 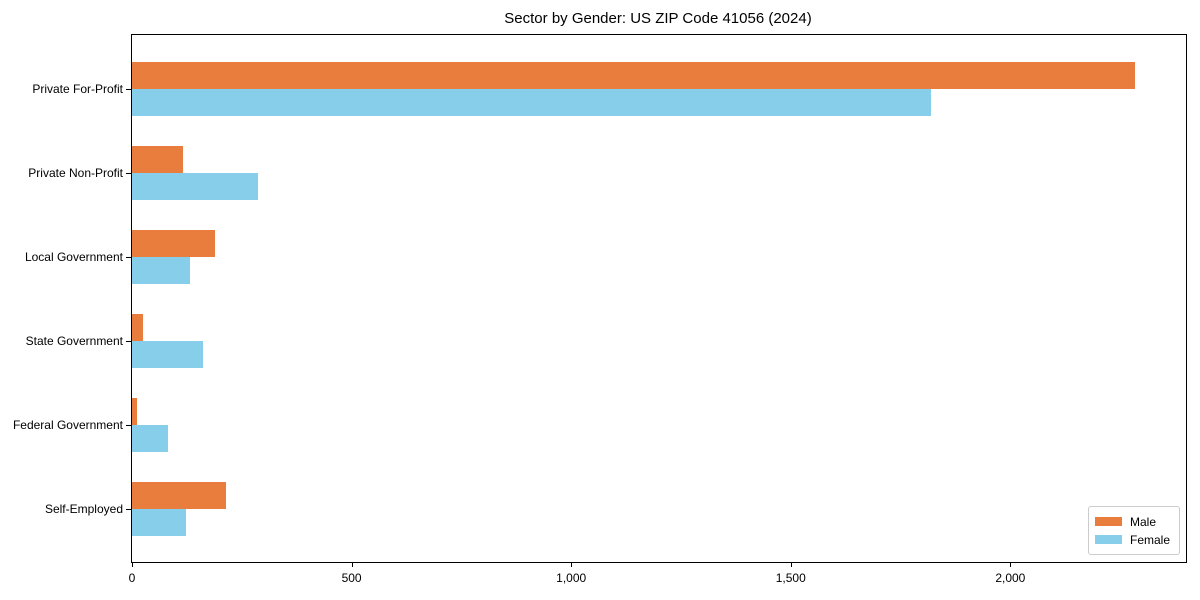 What do you see at coordinates (179, 495) in the screenshot?
I see `bar-male-self-employed` at bounding box center [179, 495].